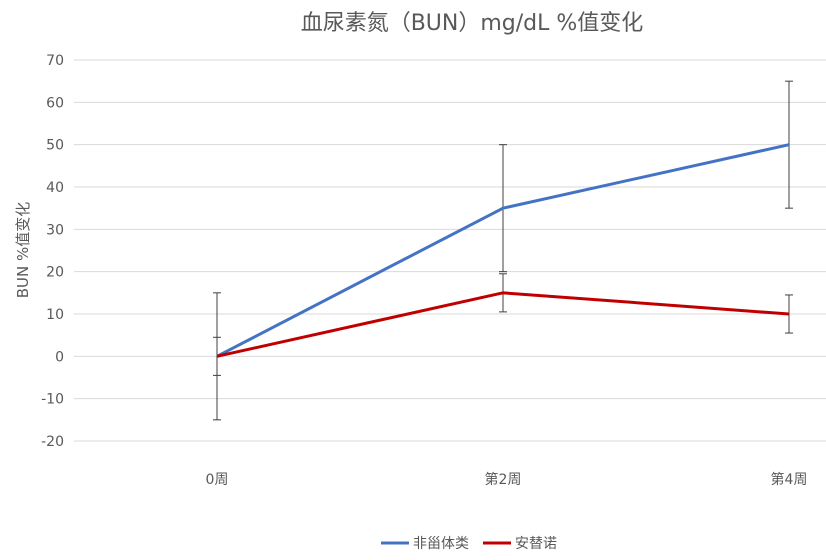 This screenshot has height=560, width=826. Describe the element at coordinates (55, 315) in the screenshot. I see `y-tick-label: 10` at that location.